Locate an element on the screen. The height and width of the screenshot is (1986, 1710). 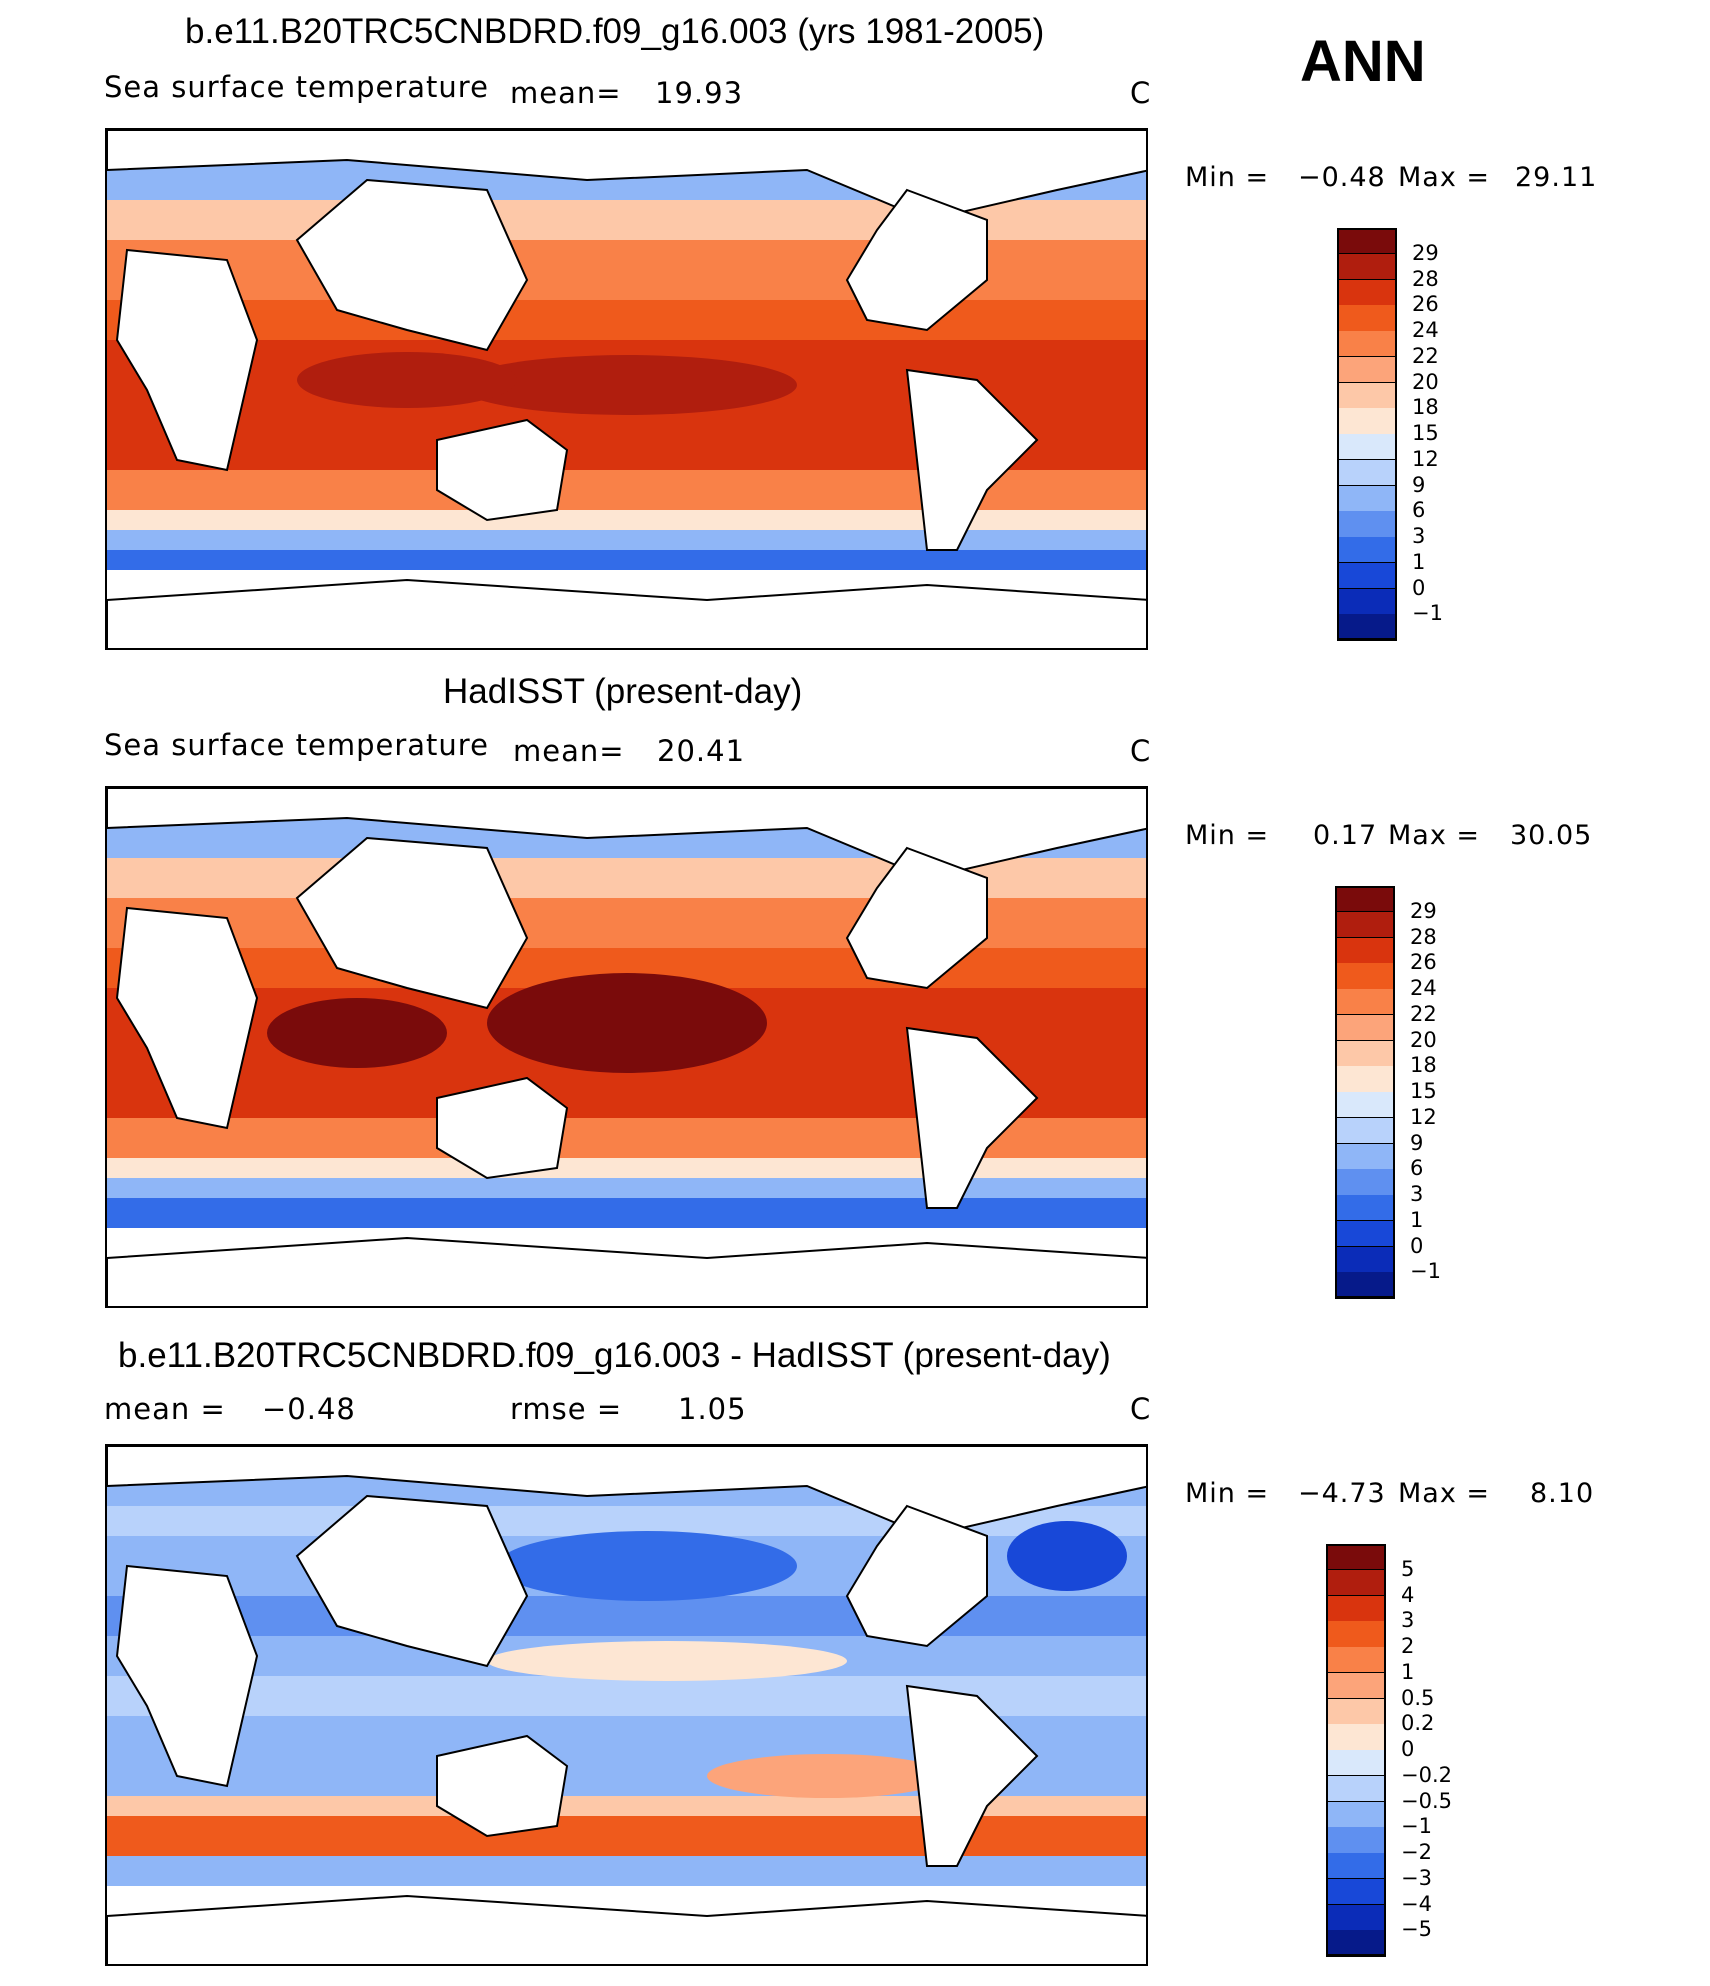
panel1-colorbar: 29 28 26 24 22 20 18 15 12 9 6 3 1 0 −1 is located at coordinates (1397, 434).